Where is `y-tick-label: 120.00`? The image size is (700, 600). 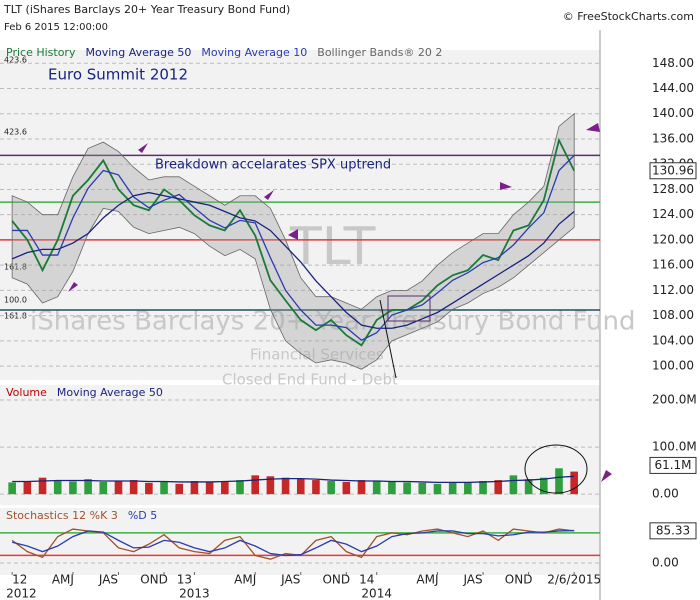 y-tick-label: 120.00 is located at coordinates (673, 239).